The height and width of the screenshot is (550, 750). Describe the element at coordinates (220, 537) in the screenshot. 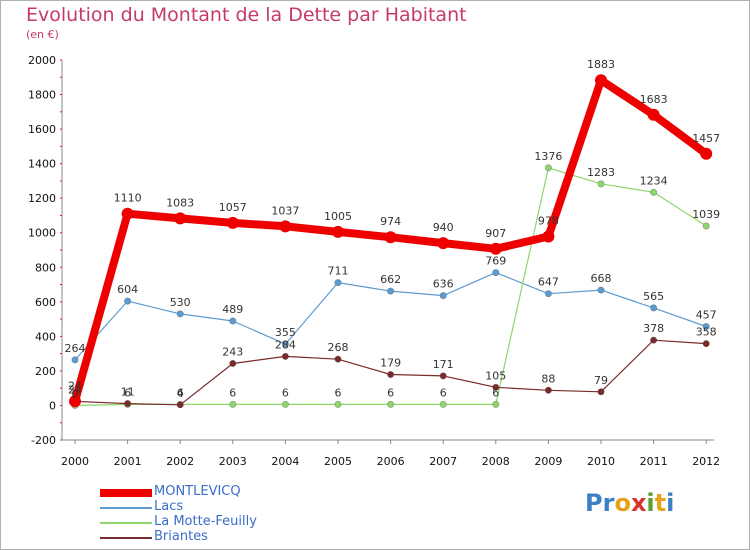

I see `legend-item: Briantes` at that location.